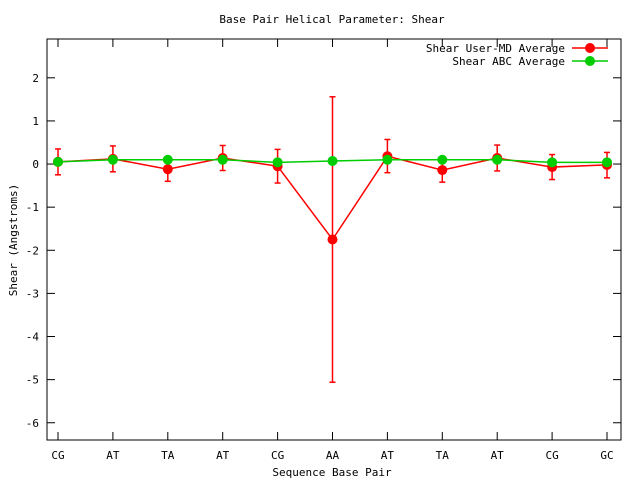  What do you see at coordinates (32, 380) in the screenshot?
I see `y-tick-label: -5` at bounding box center [32, 380].